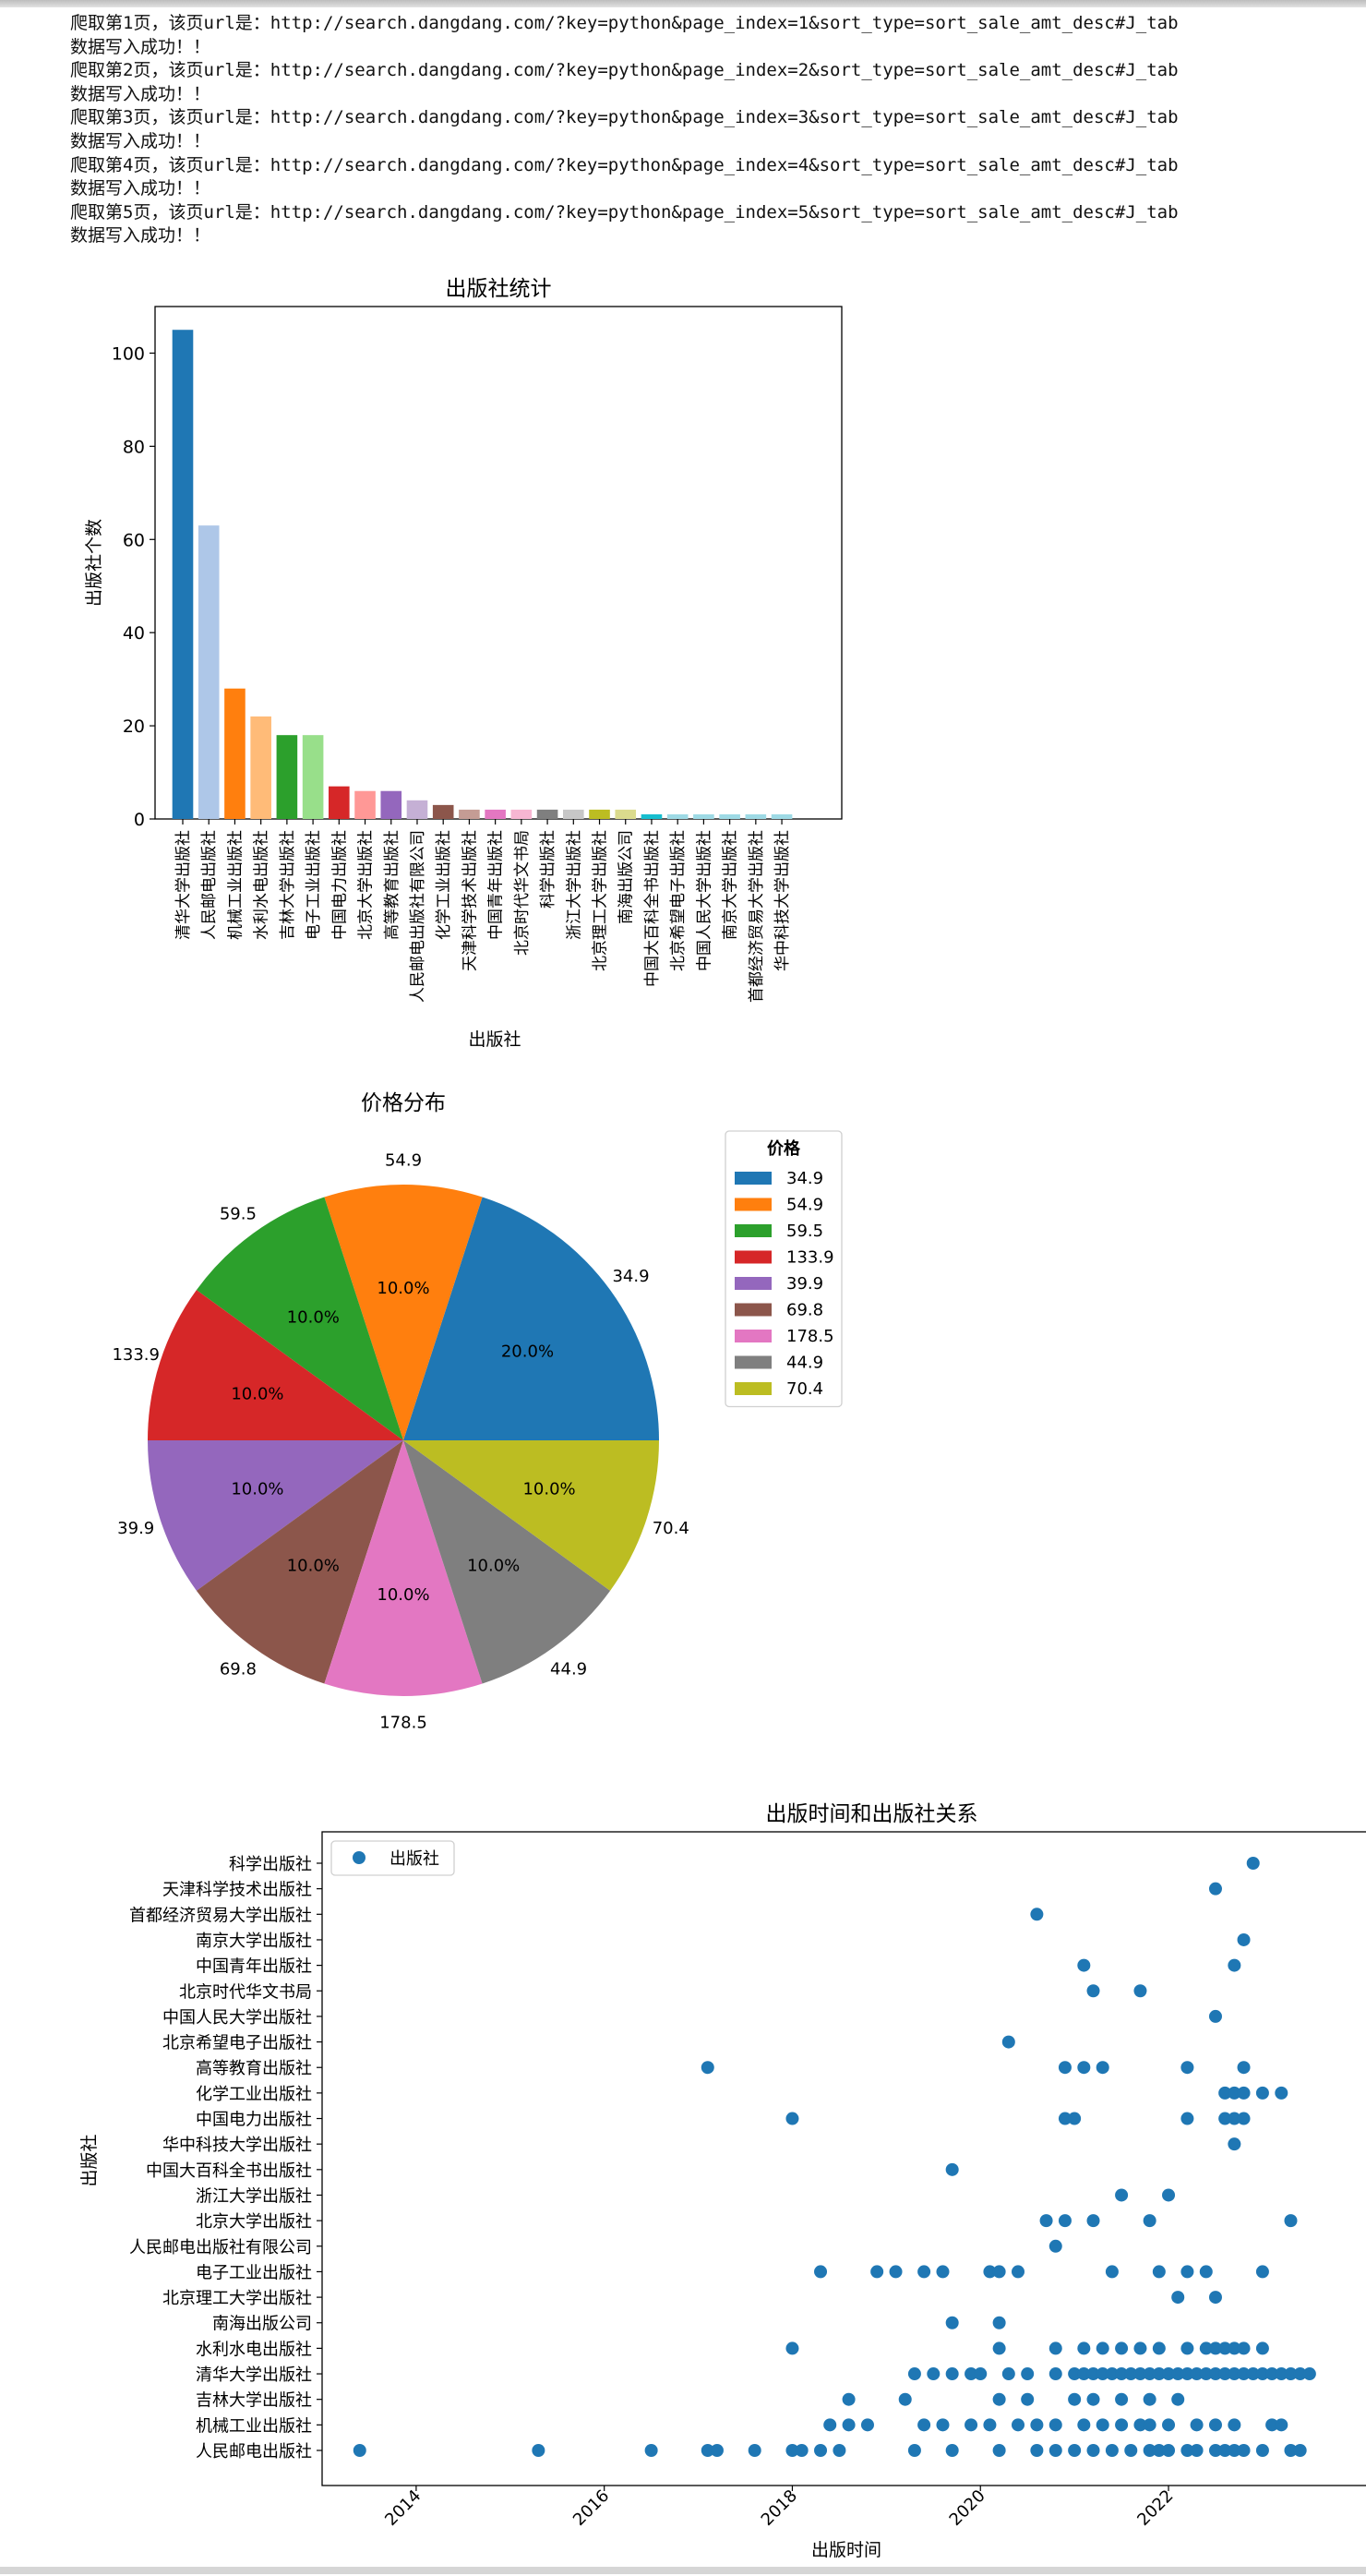 This screenshot has height=2576, width=1366. Describe the element at coordinates (237, 2043) in the screenshot. I see `y-tick-label: 北京希望电子出版社` at that location.